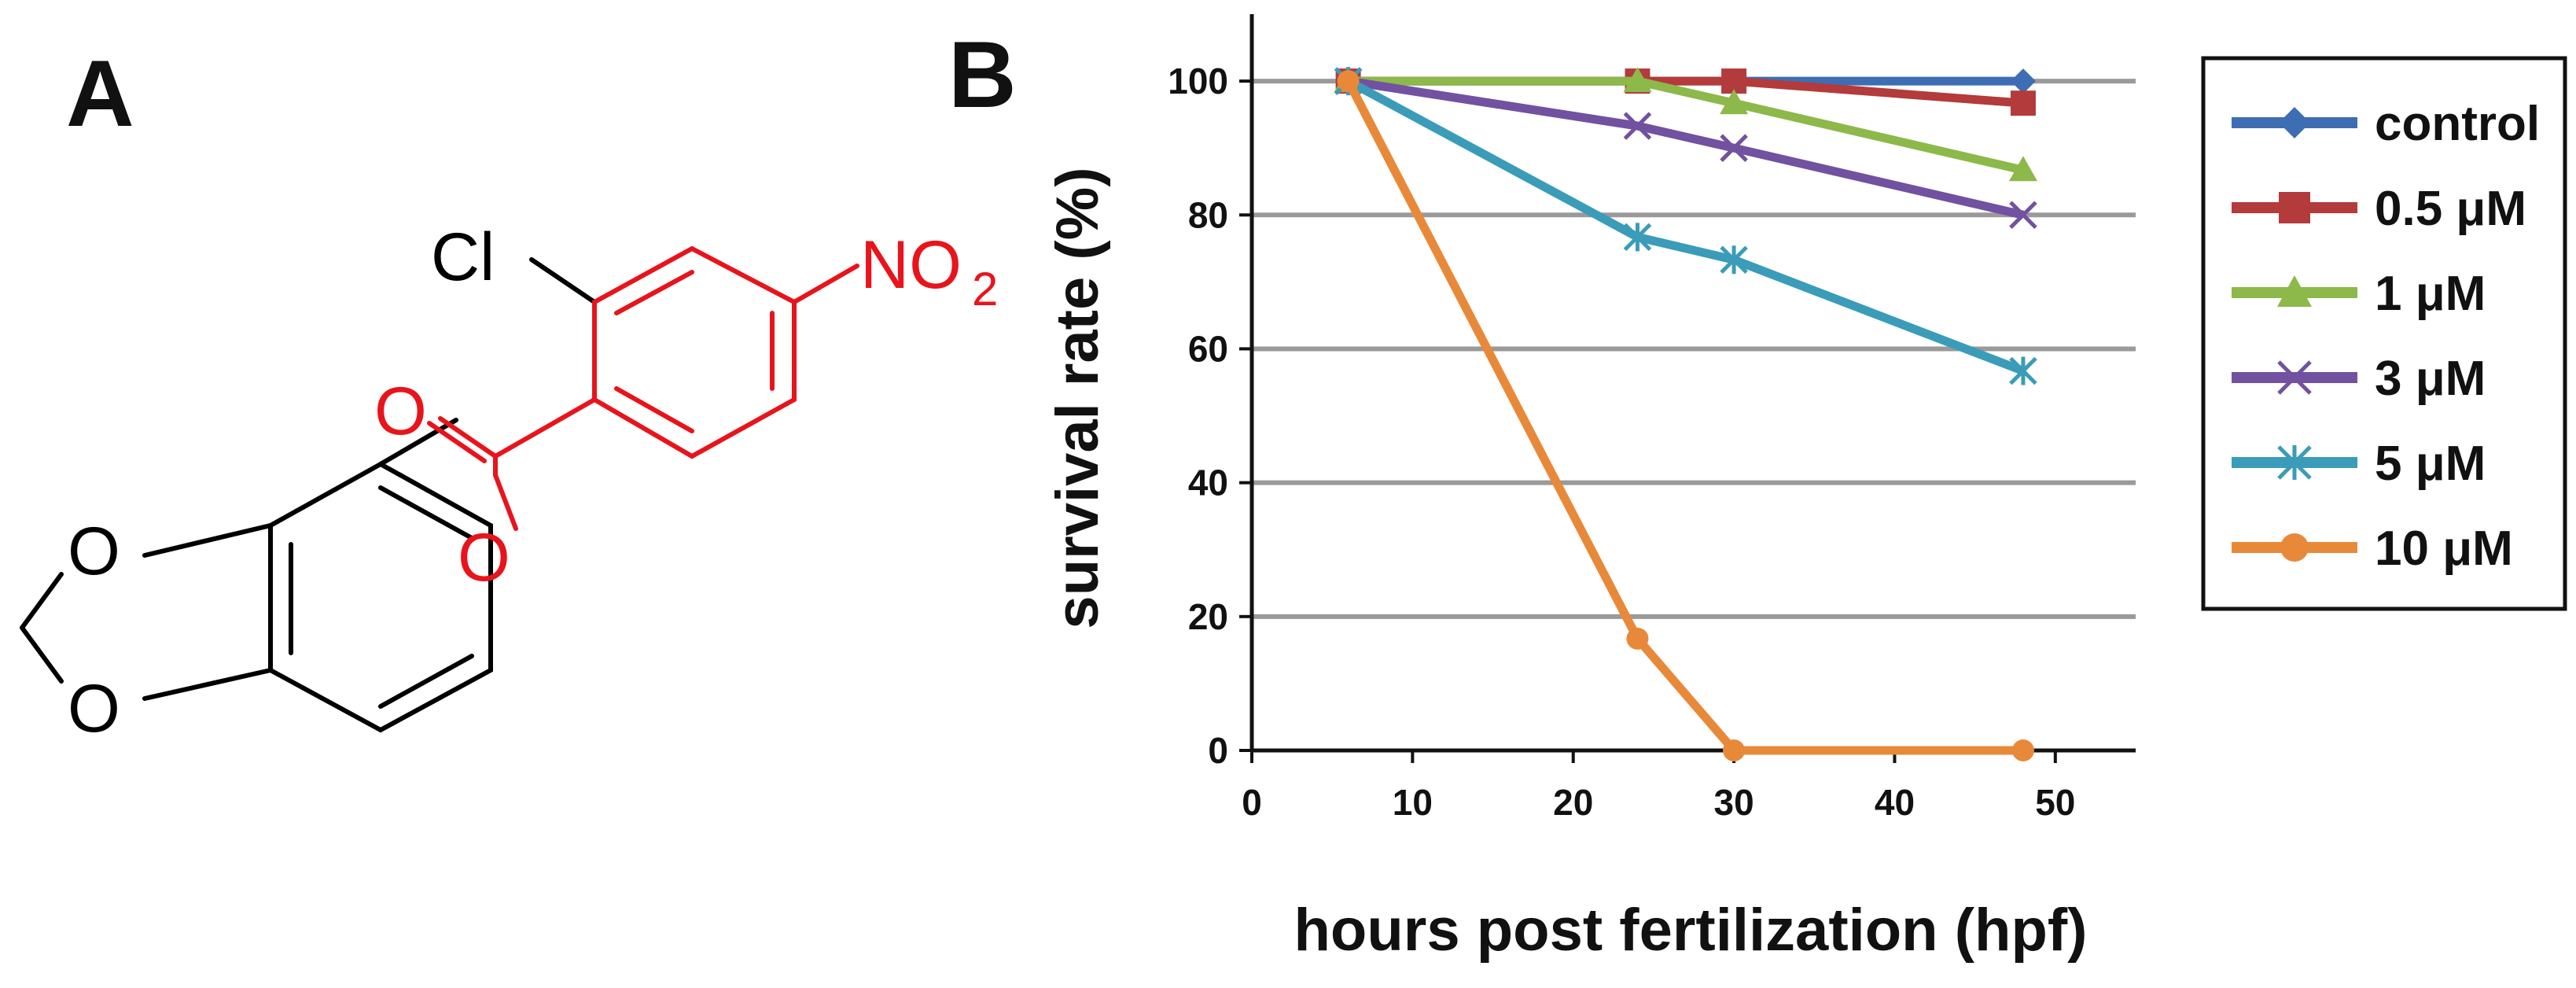  Describe the element at coordinates (1208, 616) in the screenshot. I see `y-tick-label: 20` at that location.